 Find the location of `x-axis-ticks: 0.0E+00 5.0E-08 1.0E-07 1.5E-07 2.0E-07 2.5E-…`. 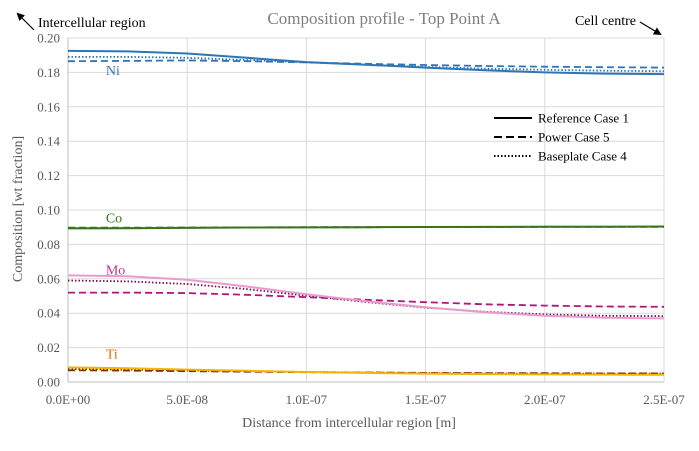

x-axis-ticks: 0.0E+00 5.0E-08 1.0E-07 1.5E-07 2.0E-07 2.5E-… is located at coordinates (366, 399).